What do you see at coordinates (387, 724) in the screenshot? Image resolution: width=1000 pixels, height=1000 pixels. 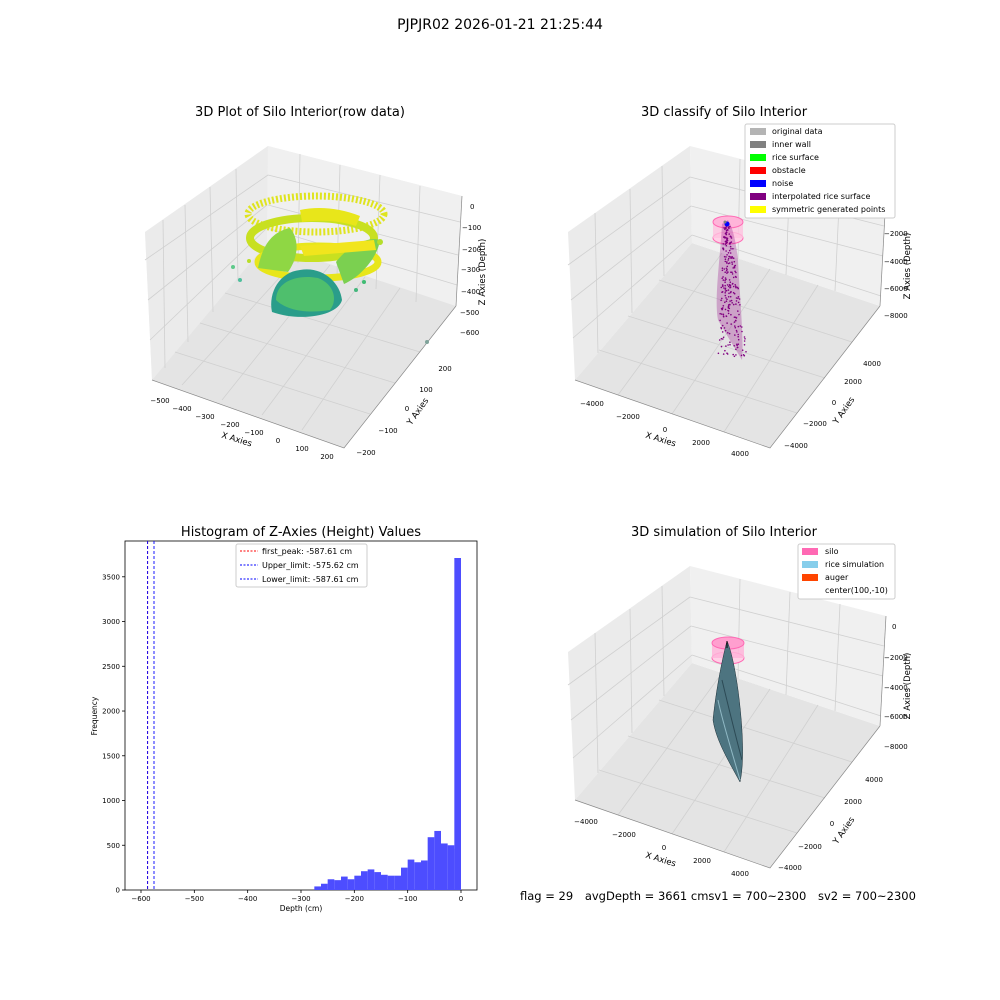 I see `p3-bars` at bounding box center [387, 724].